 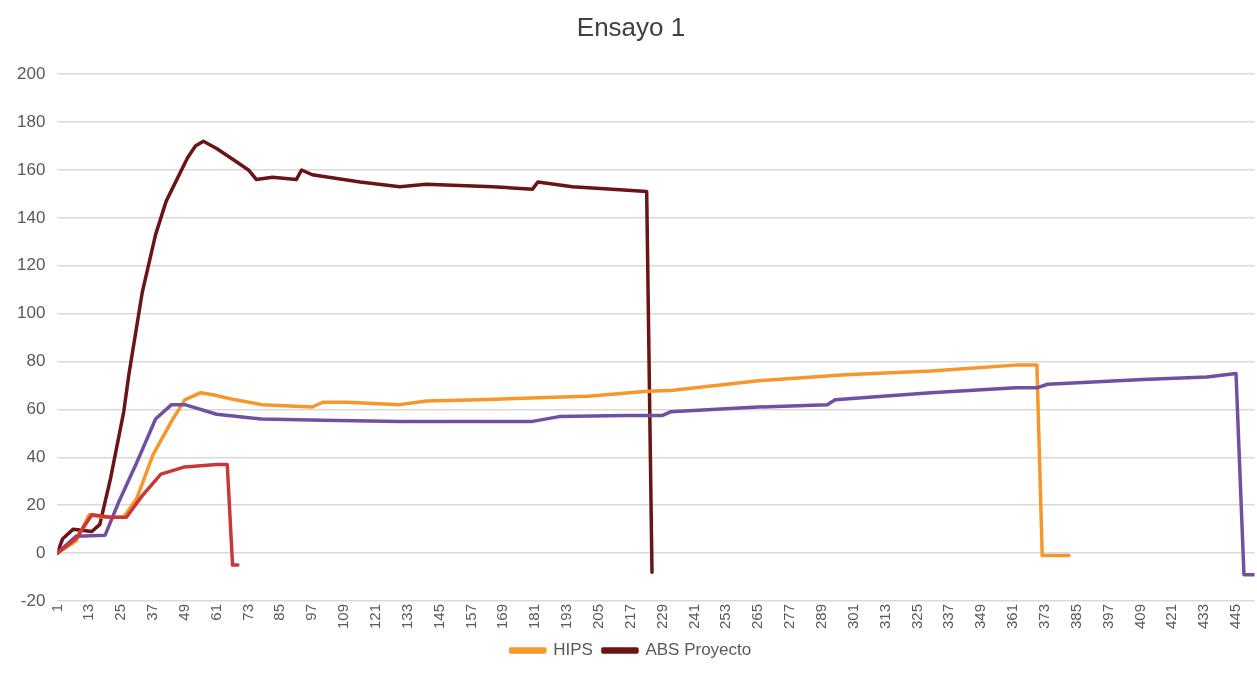 What do you see at coordinates (789, 616) in the screenshot?
I see `x-tick-label: 277` at bounding box center [789, 616].